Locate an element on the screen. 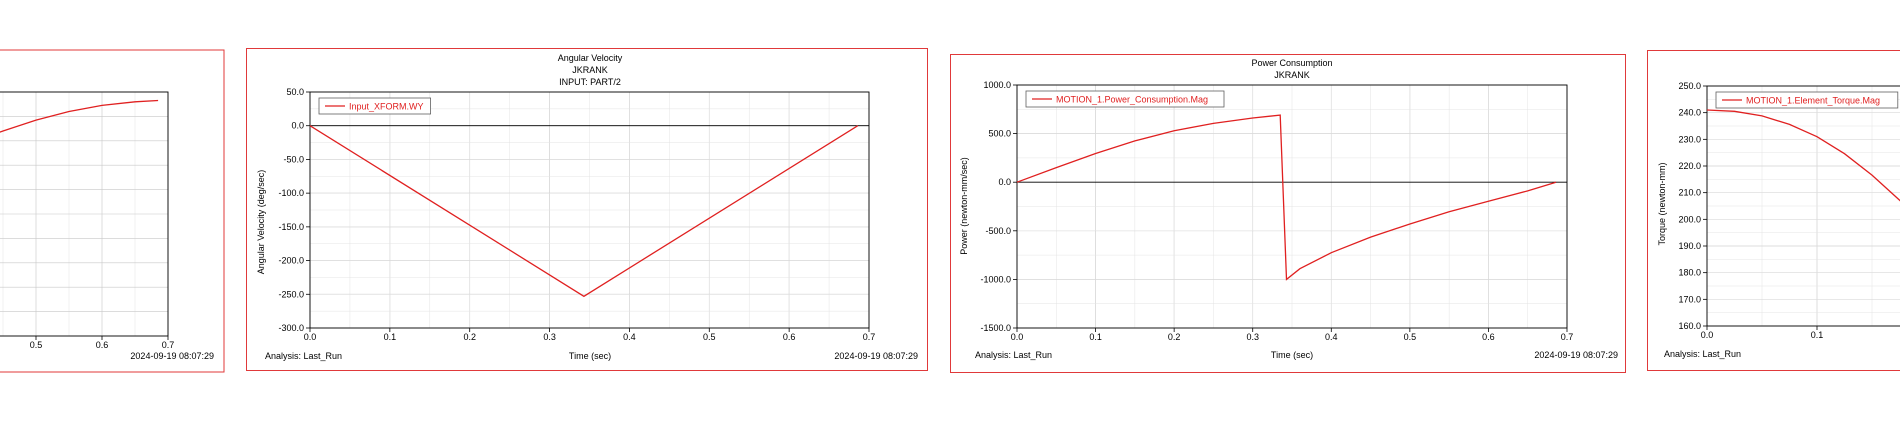  y-tick-label: 210.0 is located at coordinates (1689, 193).